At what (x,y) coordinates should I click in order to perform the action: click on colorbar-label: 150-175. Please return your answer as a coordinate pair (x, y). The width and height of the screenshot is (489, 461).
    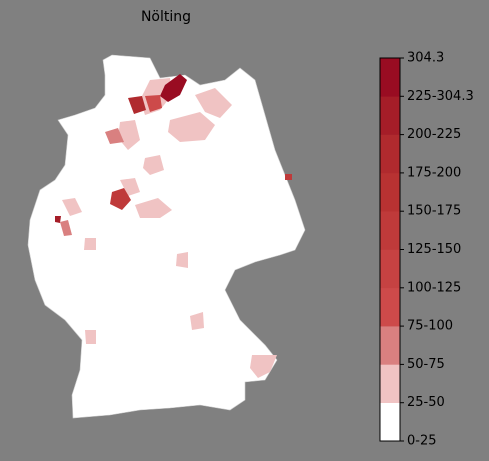
    Looking at the image, I should click on (434, 211).